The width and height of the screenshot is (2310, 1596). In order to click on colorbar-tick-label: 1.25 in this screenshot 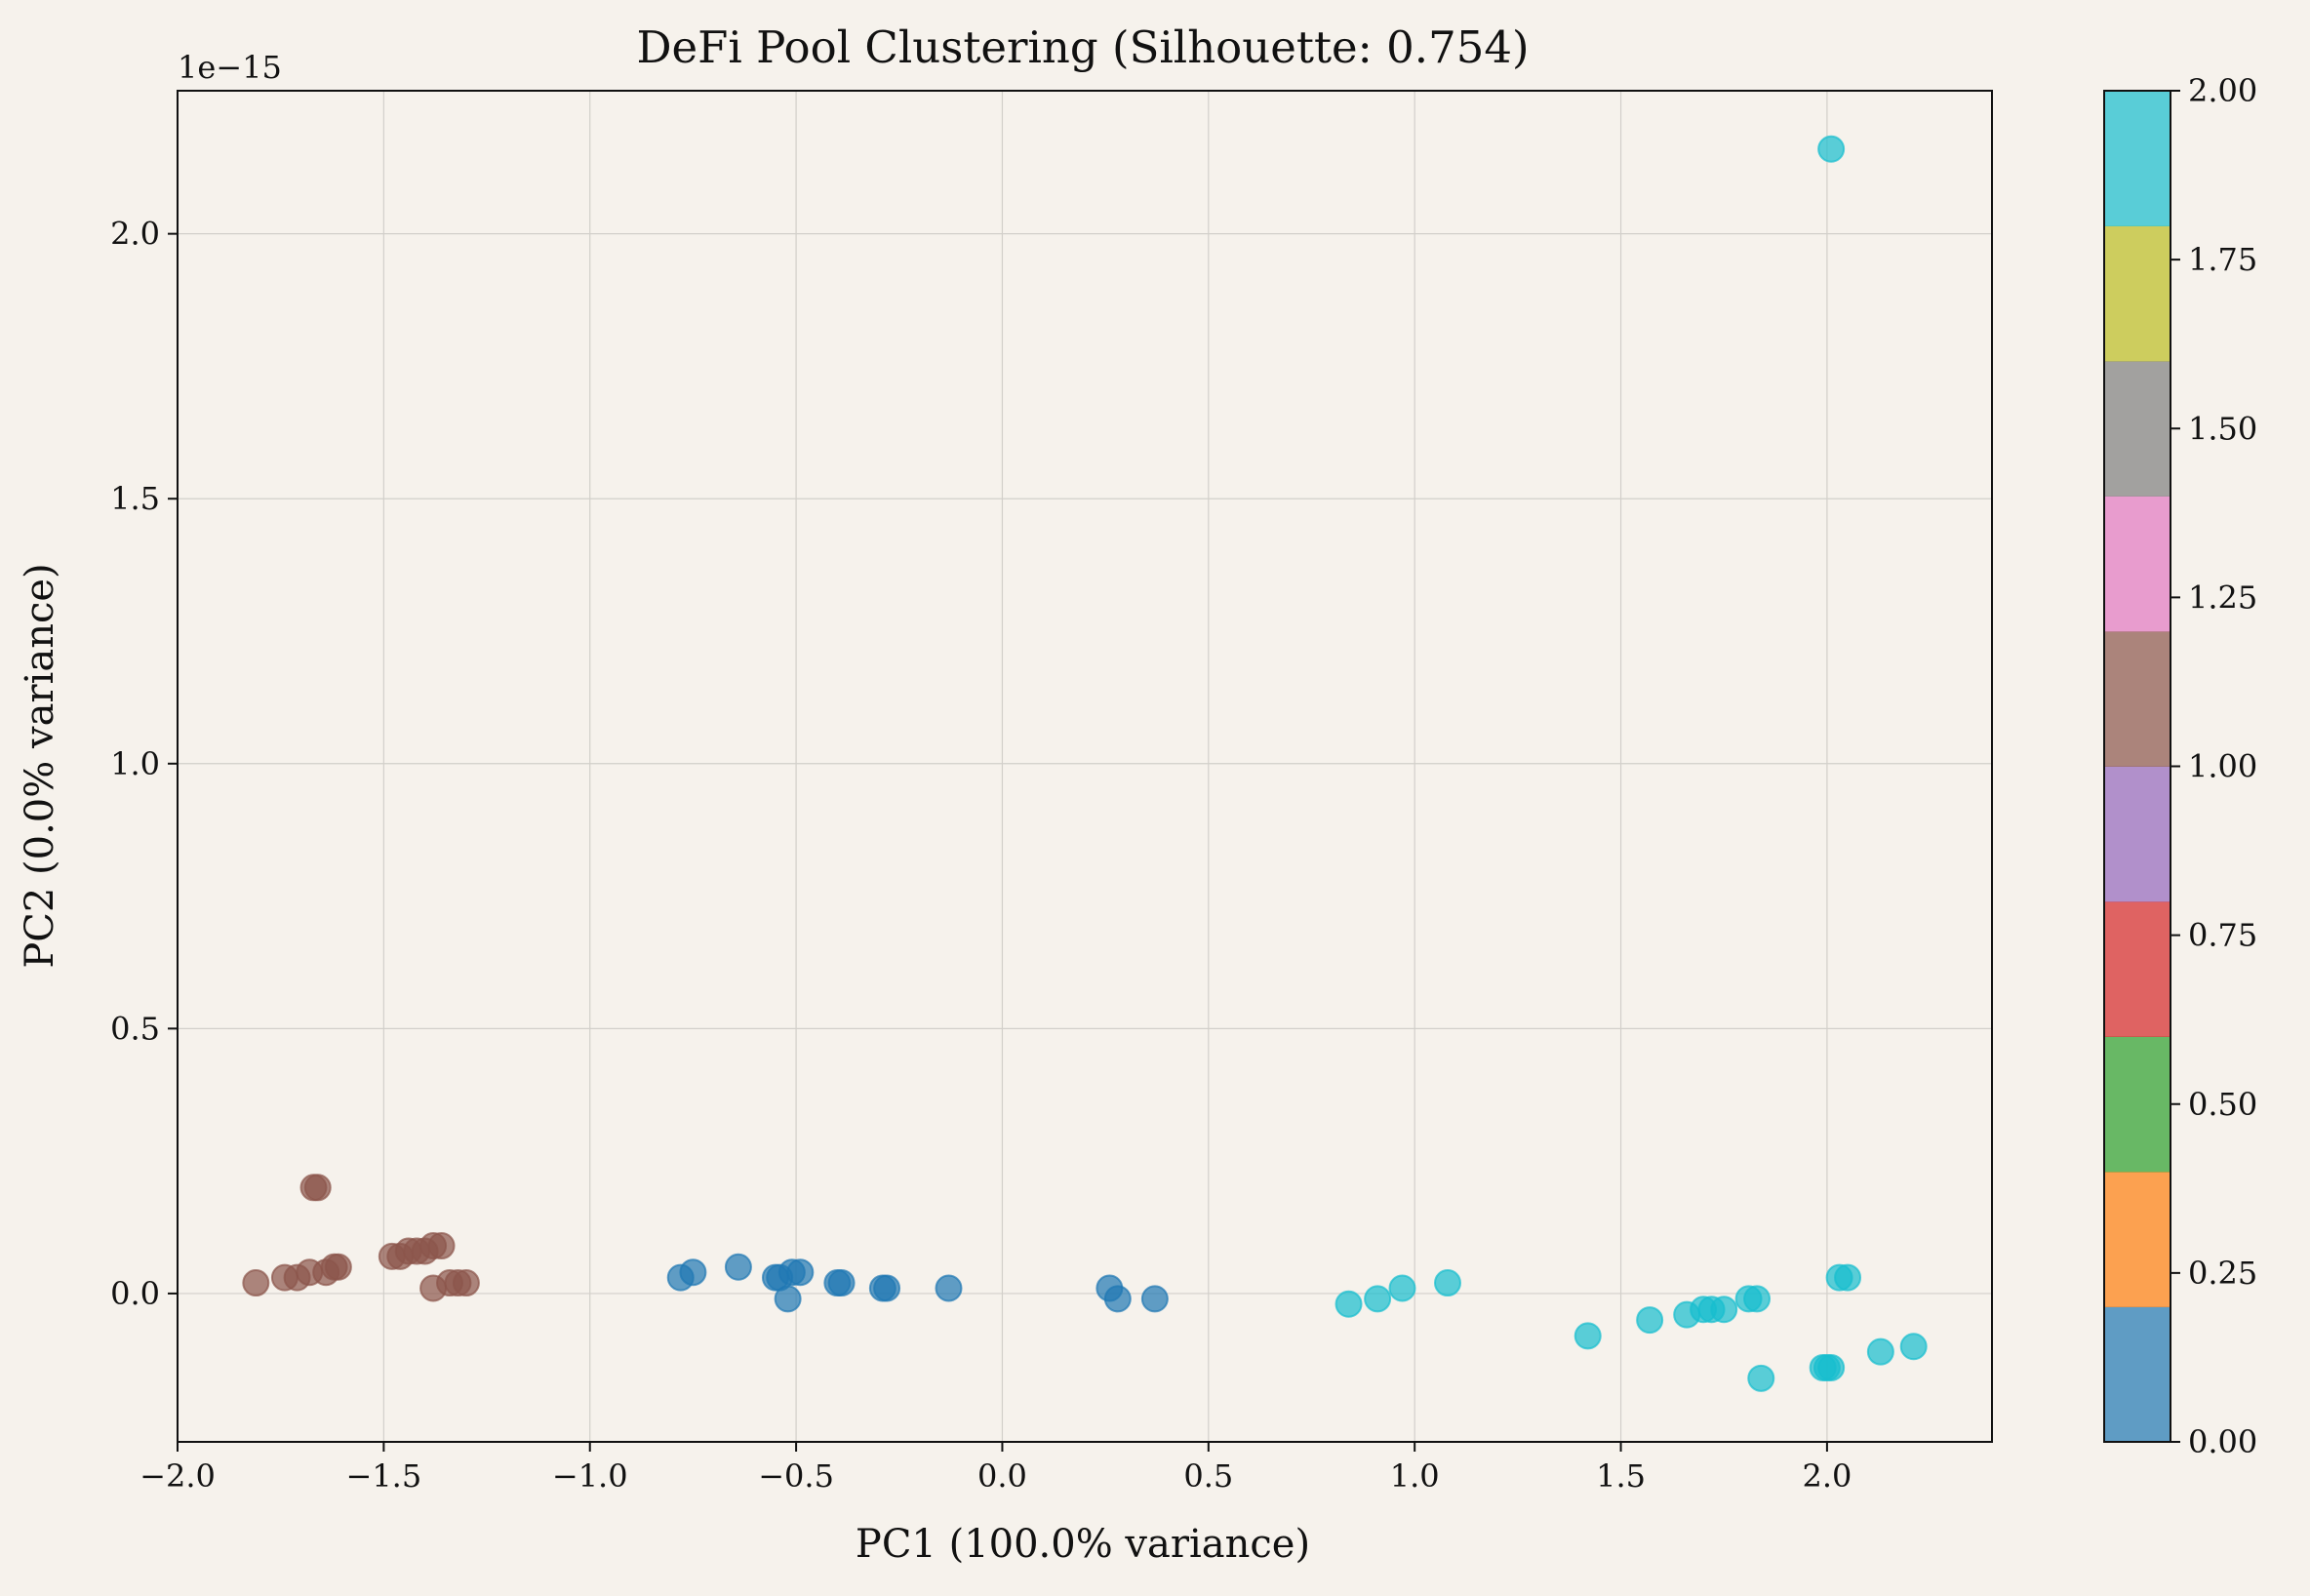, I will do `click(2222, 597)`.